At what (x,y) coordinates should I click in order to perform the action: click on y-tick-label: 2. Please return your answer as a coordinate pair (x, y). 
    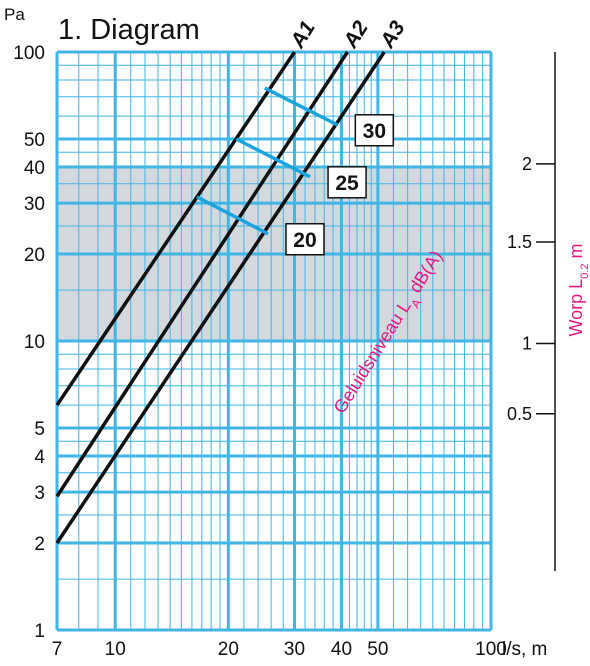
    Looking at the image, I should click on (39, 544).